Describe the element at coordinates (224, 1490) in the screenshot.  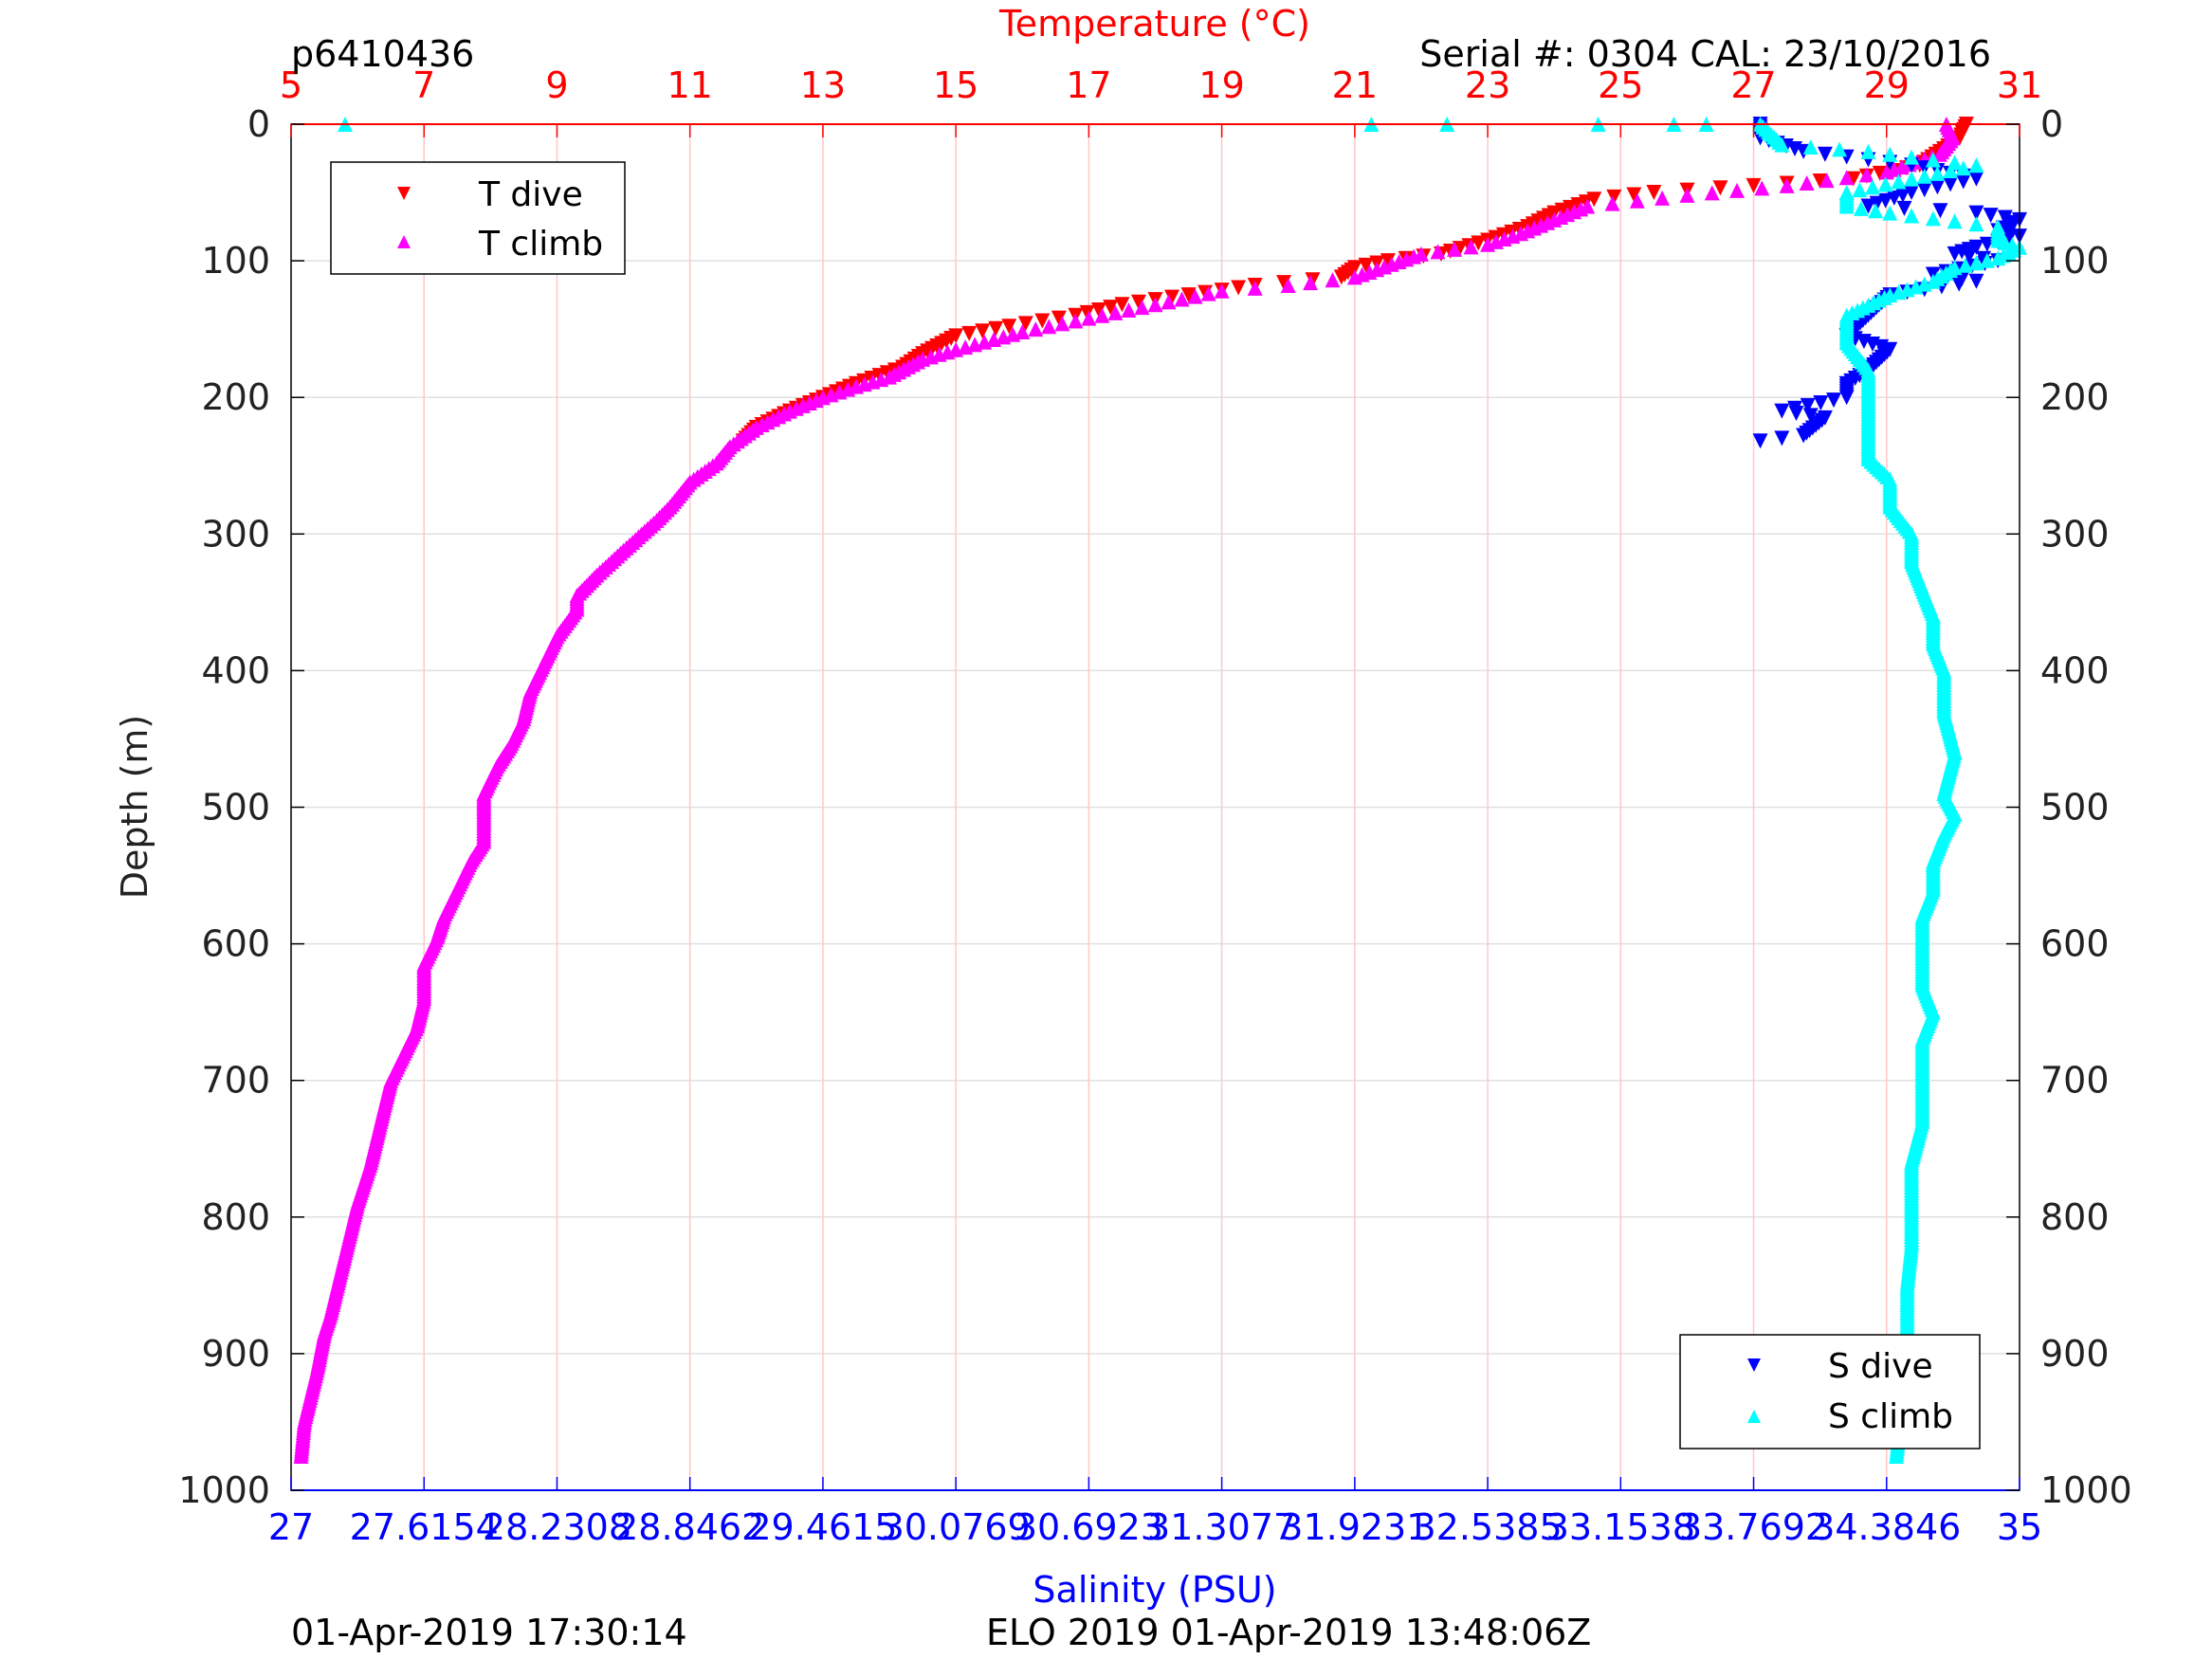
I see `depth-tick-label-left: 1000` at that location.